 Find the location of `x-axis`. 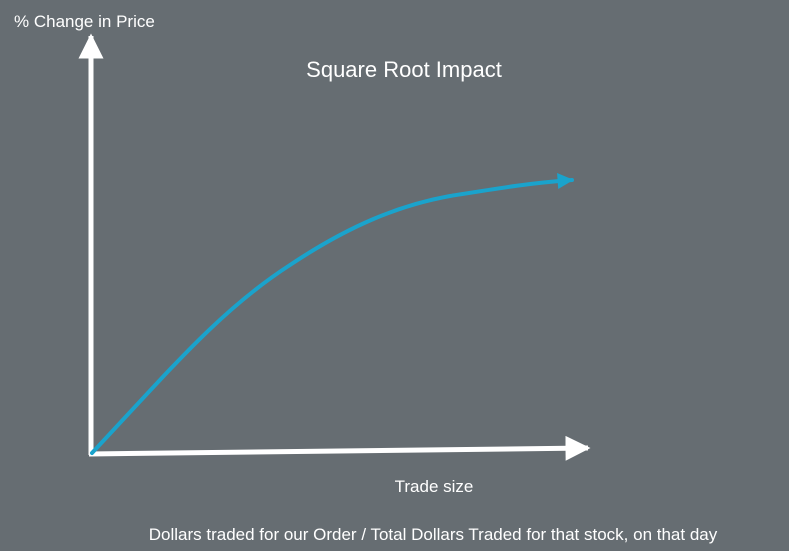

x-axis is located at coordinates (339, 448).